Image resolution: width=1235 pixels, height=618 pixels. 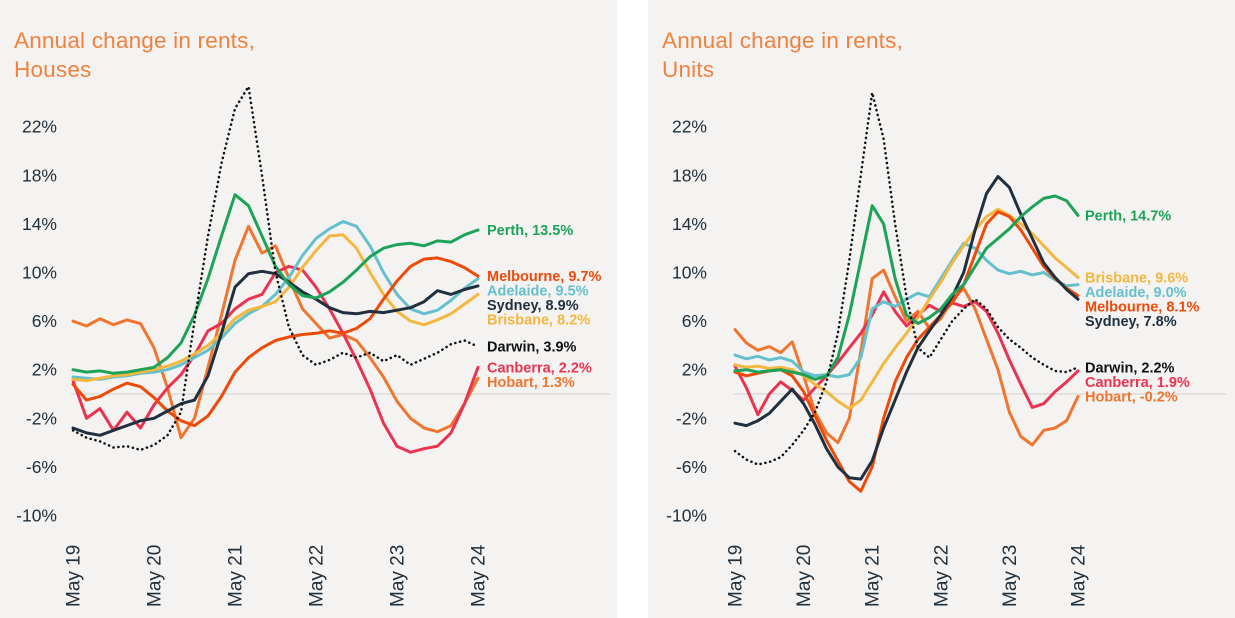 What do you see at coordinates (530, 231) in the screenshot?
I see `legend-label-perth: Perth, 13.5%` at bounding box center [530, 231].